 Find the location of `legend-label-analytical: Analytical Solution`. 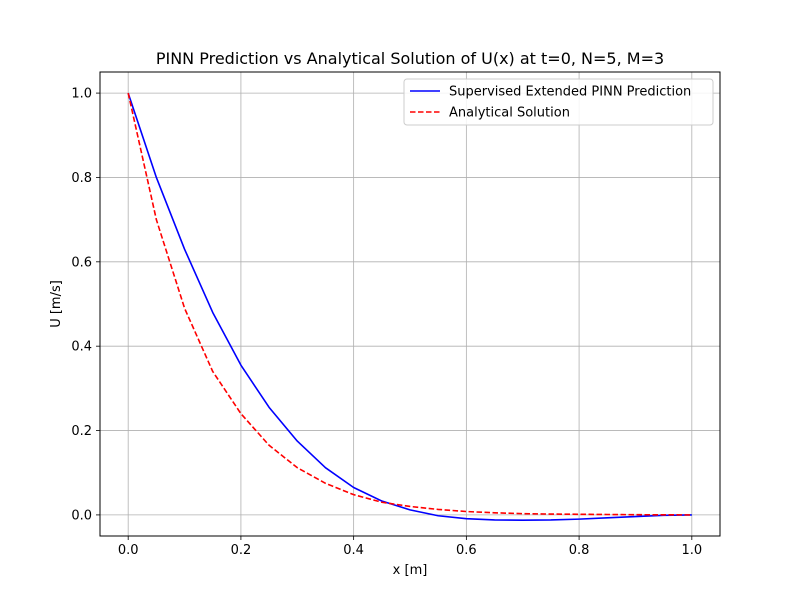

legend-label-analytical: Analytical Solution is located at coordinates (509, 113).